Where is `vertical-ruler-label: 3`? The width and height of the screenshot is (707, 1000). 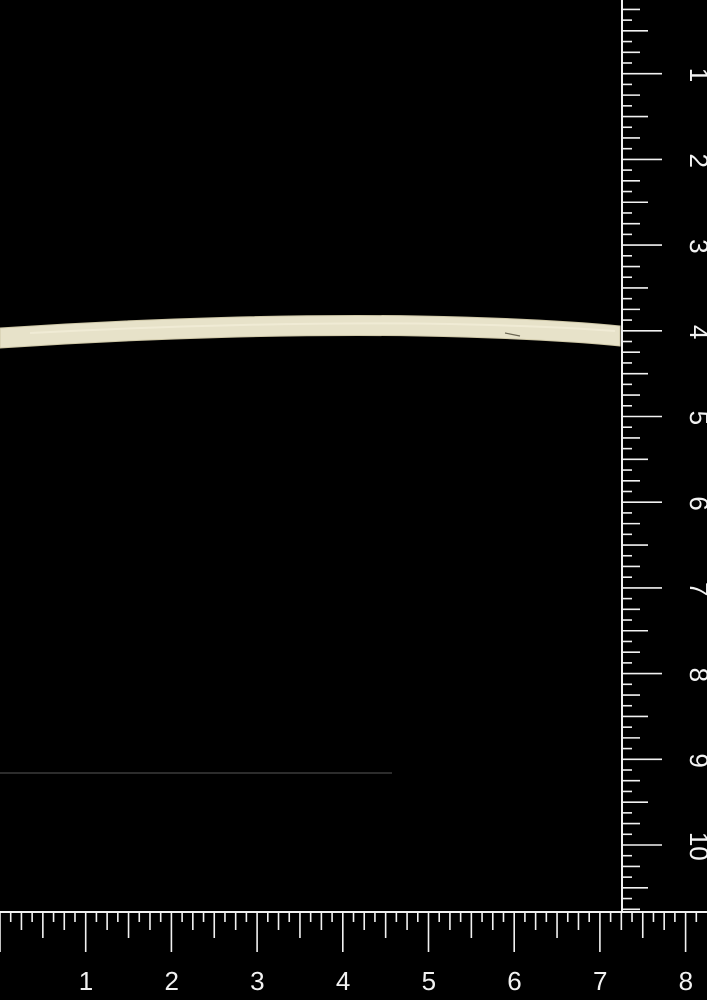 vertical-ruler-label: 3 is located at coordinates (695, 246).